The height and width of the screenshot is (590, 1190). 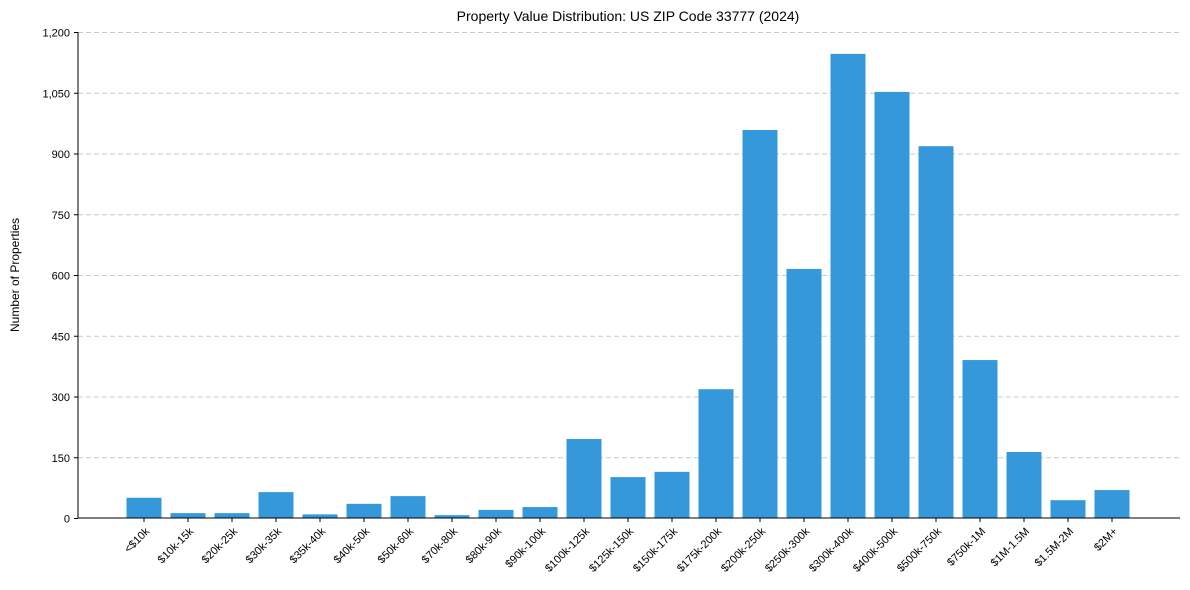 What do you see at coordinates (61, 155) in the screenshot?
I see `y-tick-label: 900` at bounding box center [61, 155].